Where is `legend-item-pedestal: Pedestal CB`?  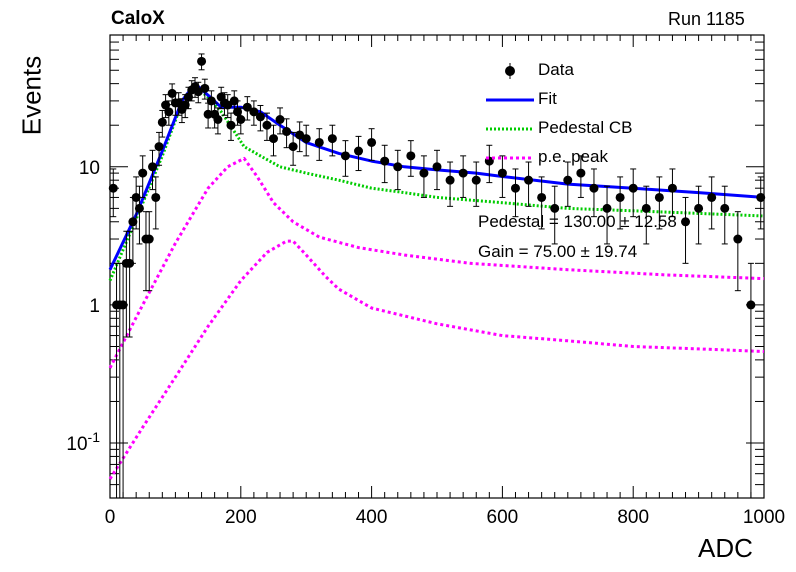
legend-item-pedestal: Pedestal CB is located at coordinates (558, 129).